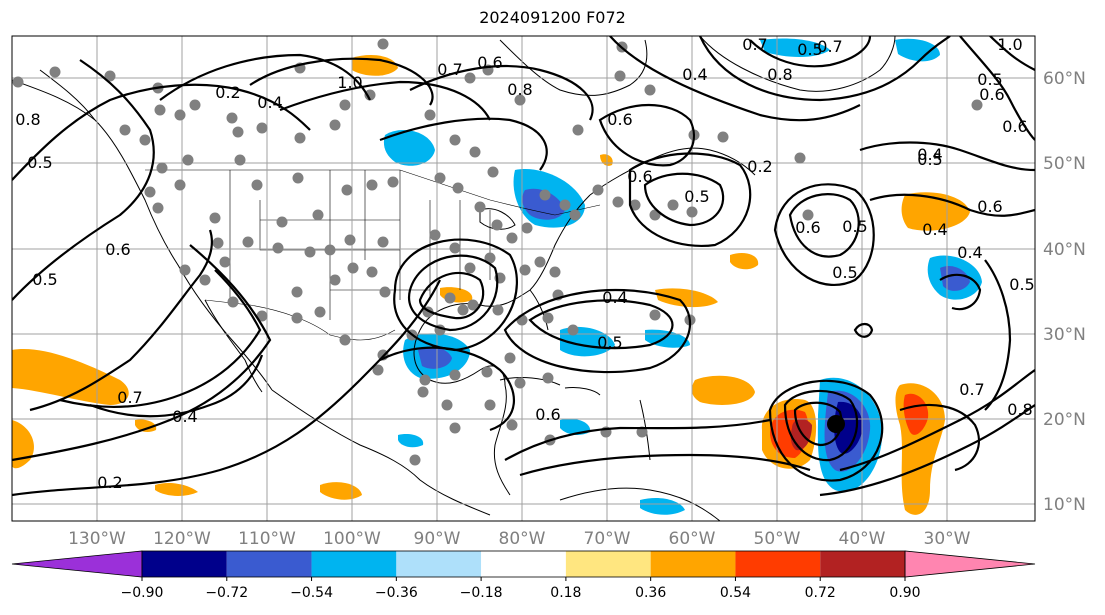 The width and height of the screenshot is (1105, 615). What do you see at coordinates (777, 539) in the screenshot?
I see `lon-label: 50°W` at bounding box center [777, 539].